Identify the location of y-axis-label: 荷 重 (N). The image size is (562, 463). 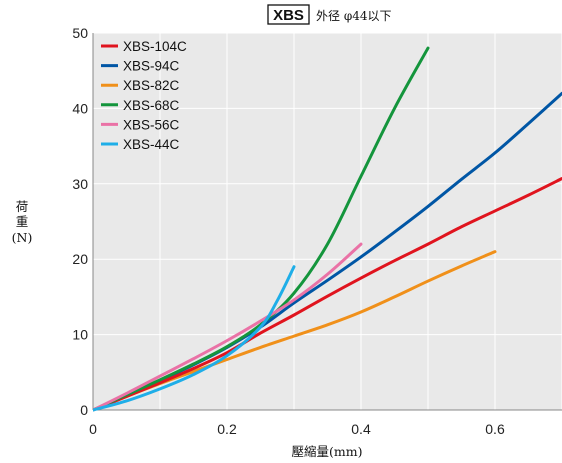
(22, 222).